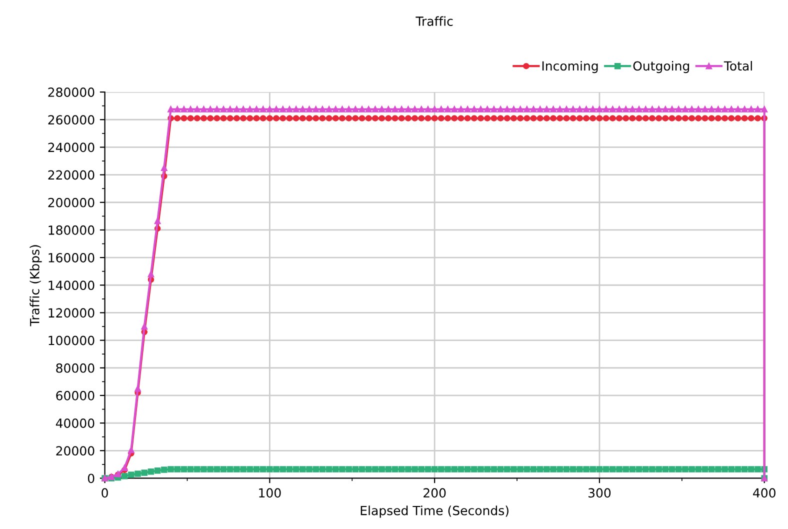 This screenshot has width=788, height=529. Describe the element at coordinates (434, 512) in the screenshot. I see `x-axis-title: Elapsed Time (Seconds)` at that location.